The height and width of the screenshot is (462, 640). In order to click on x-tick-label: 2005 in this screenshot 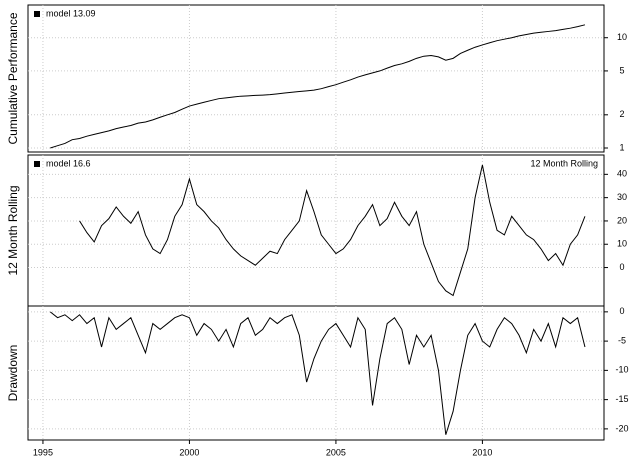, I will do `click(336, 452)`.